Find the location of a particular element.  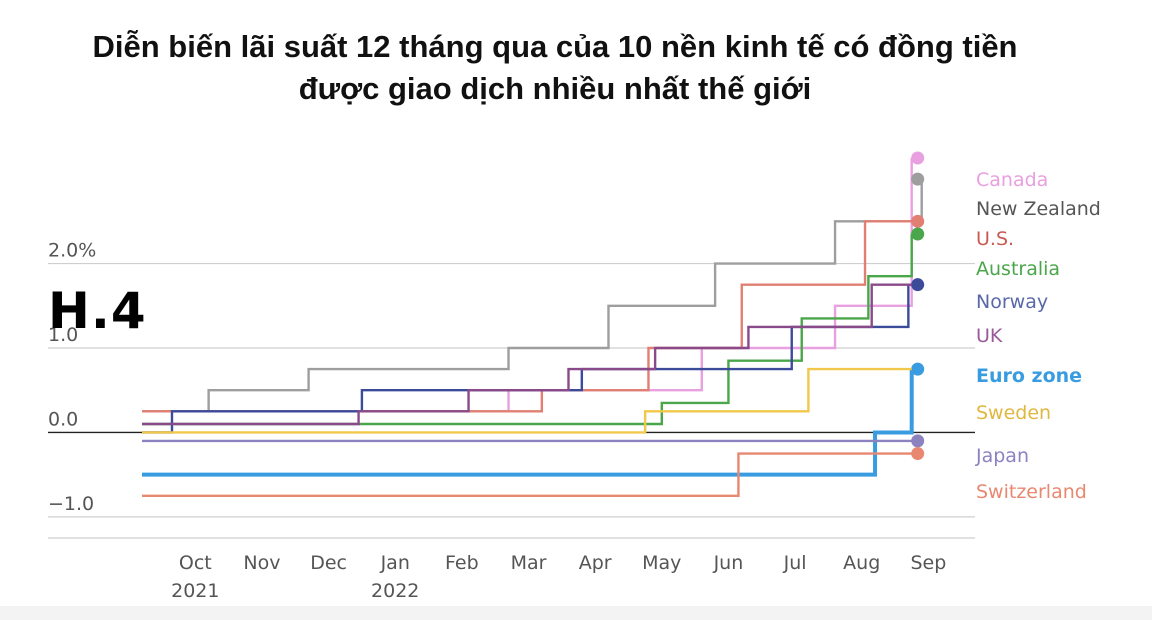

series-line-switzerland is located at coordinates (527, 474).